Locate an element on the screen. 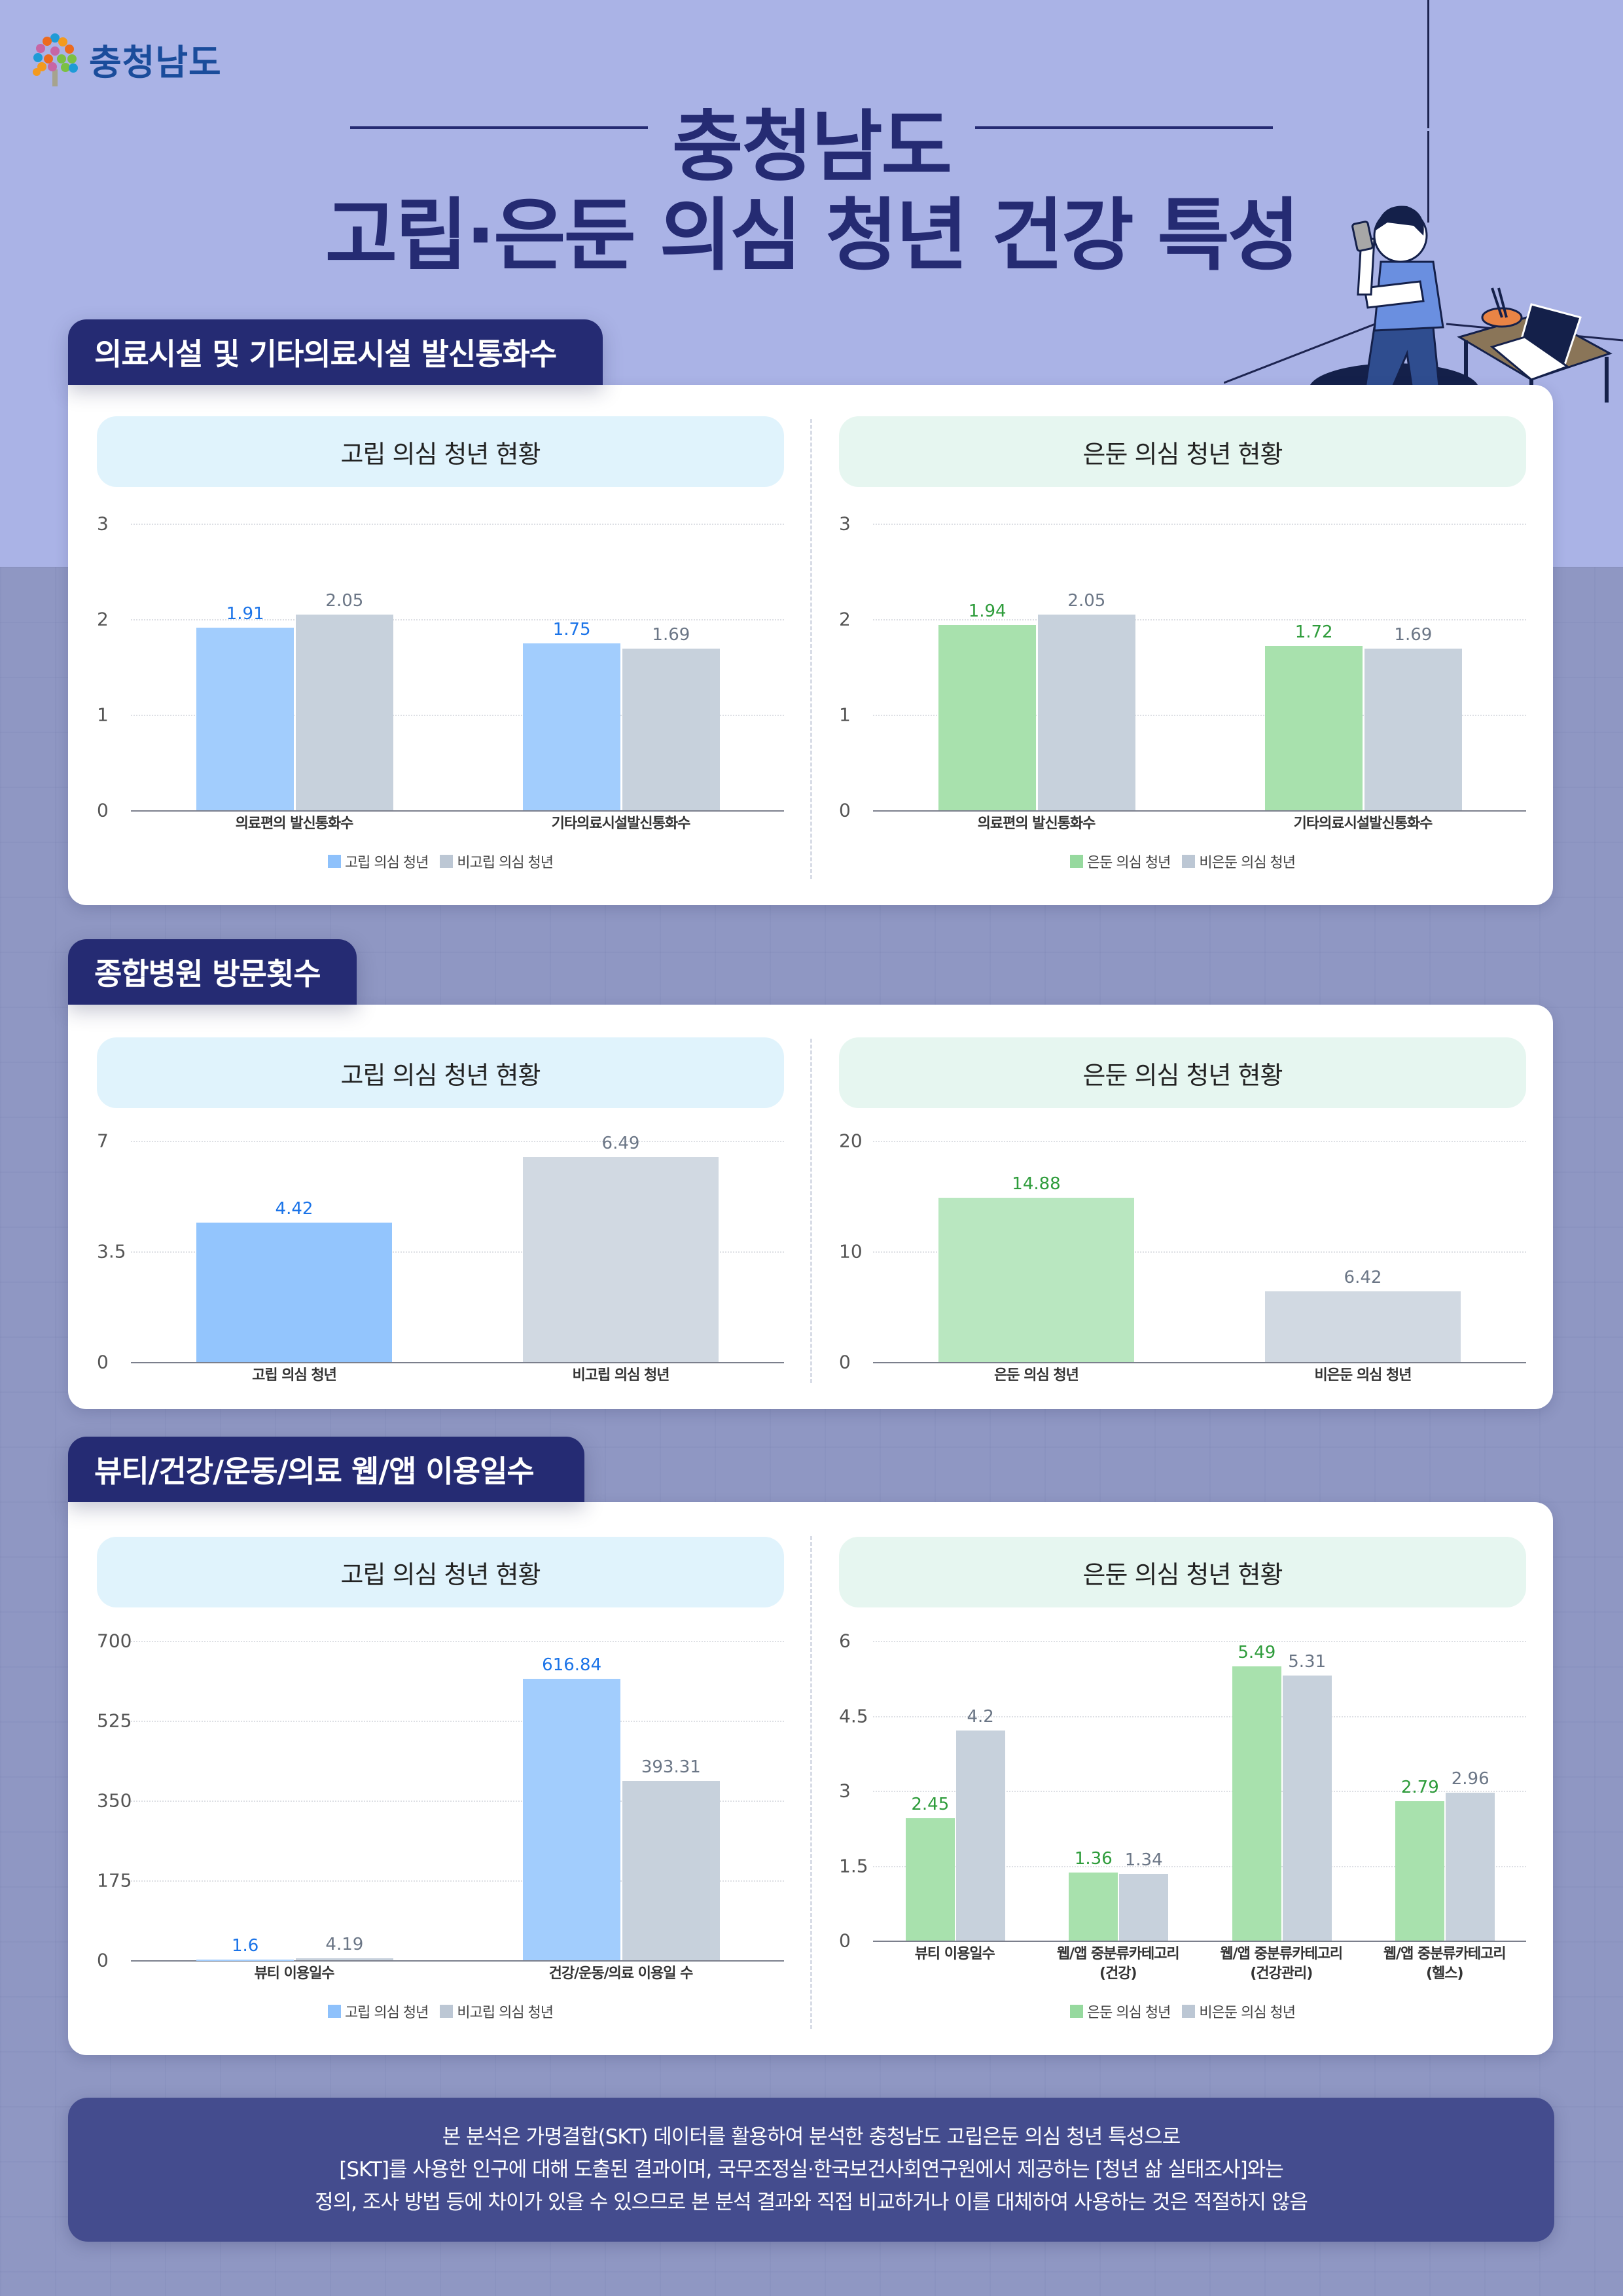  chart-legend: 고립 의심 청년 비고립 의심 청년 is located at coordinates (440, 861).